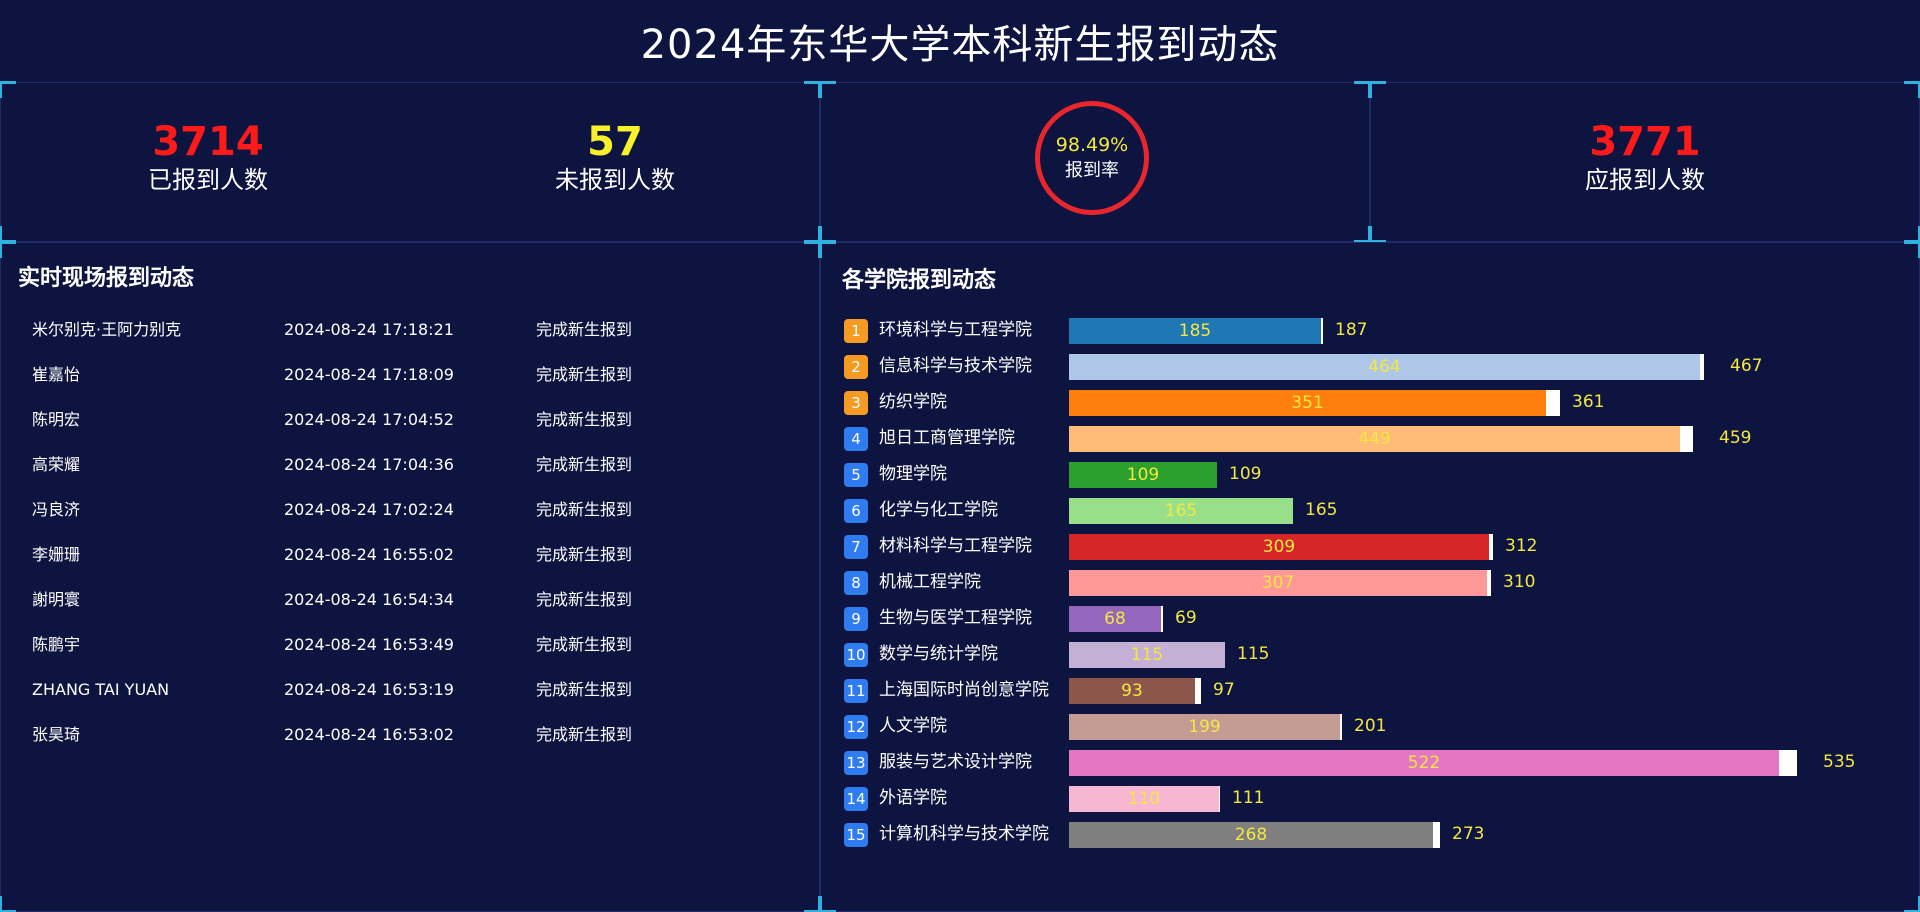 This screenshot has width=1920, height=912. What do you see at coordinates (1181, 511) in the screenshot?
I see `bar-registered: 165` at bounding box center [1181, 511].